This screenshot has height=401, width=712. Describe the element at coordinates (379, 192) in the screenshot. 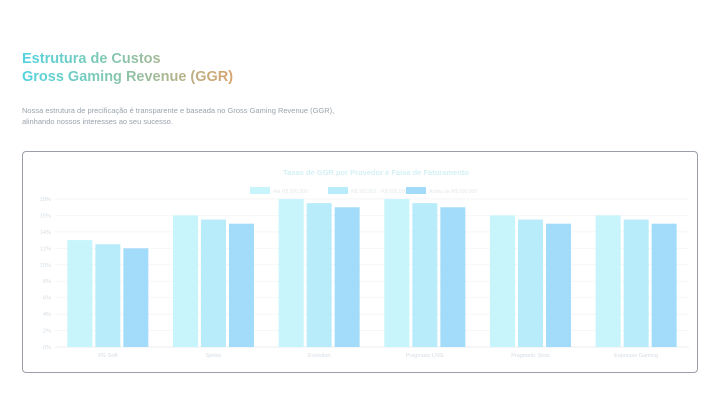

I see `legend-label-2: R$ 300.001 - R$ 500.000` at that location.